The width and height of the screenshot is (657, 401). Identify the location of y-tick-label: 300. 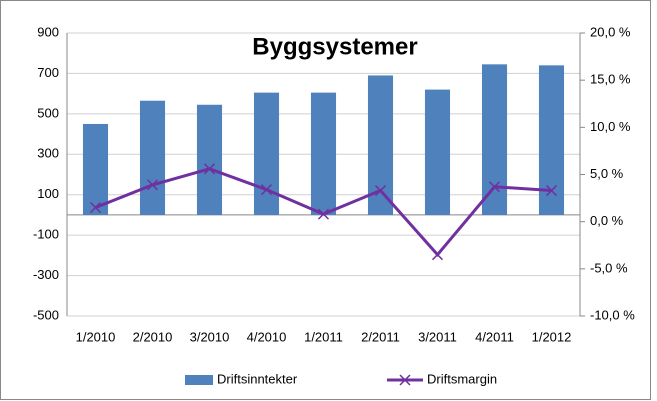
(48, 153).